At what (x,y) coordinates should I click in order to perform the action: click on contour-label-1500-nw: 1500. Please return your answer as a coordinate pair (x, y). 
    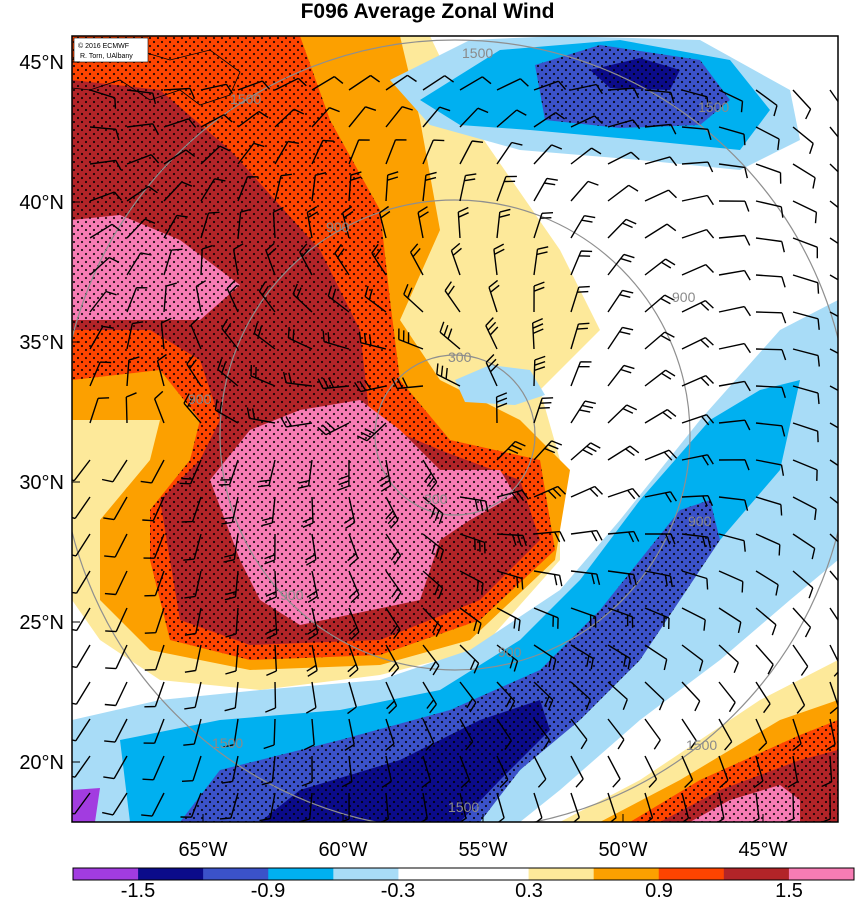
    Looking at the image, I should click on (245, 99).